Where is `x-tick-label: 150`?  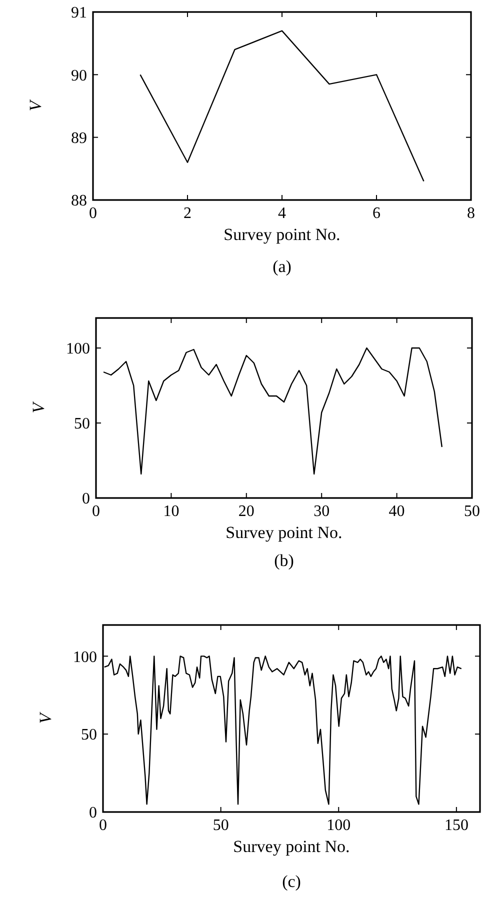
x-tick-label: 150 is located at coordinates (456, 825).